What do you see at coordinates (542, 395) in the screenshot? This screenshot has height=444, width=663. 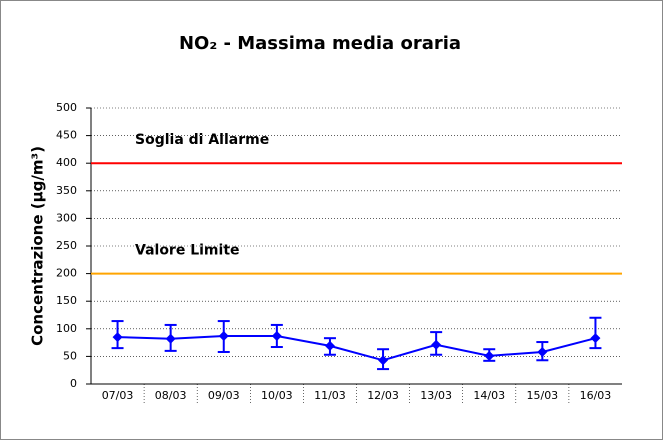 I see `x-tick-label: 15/03` at bounding box center [542, 395].